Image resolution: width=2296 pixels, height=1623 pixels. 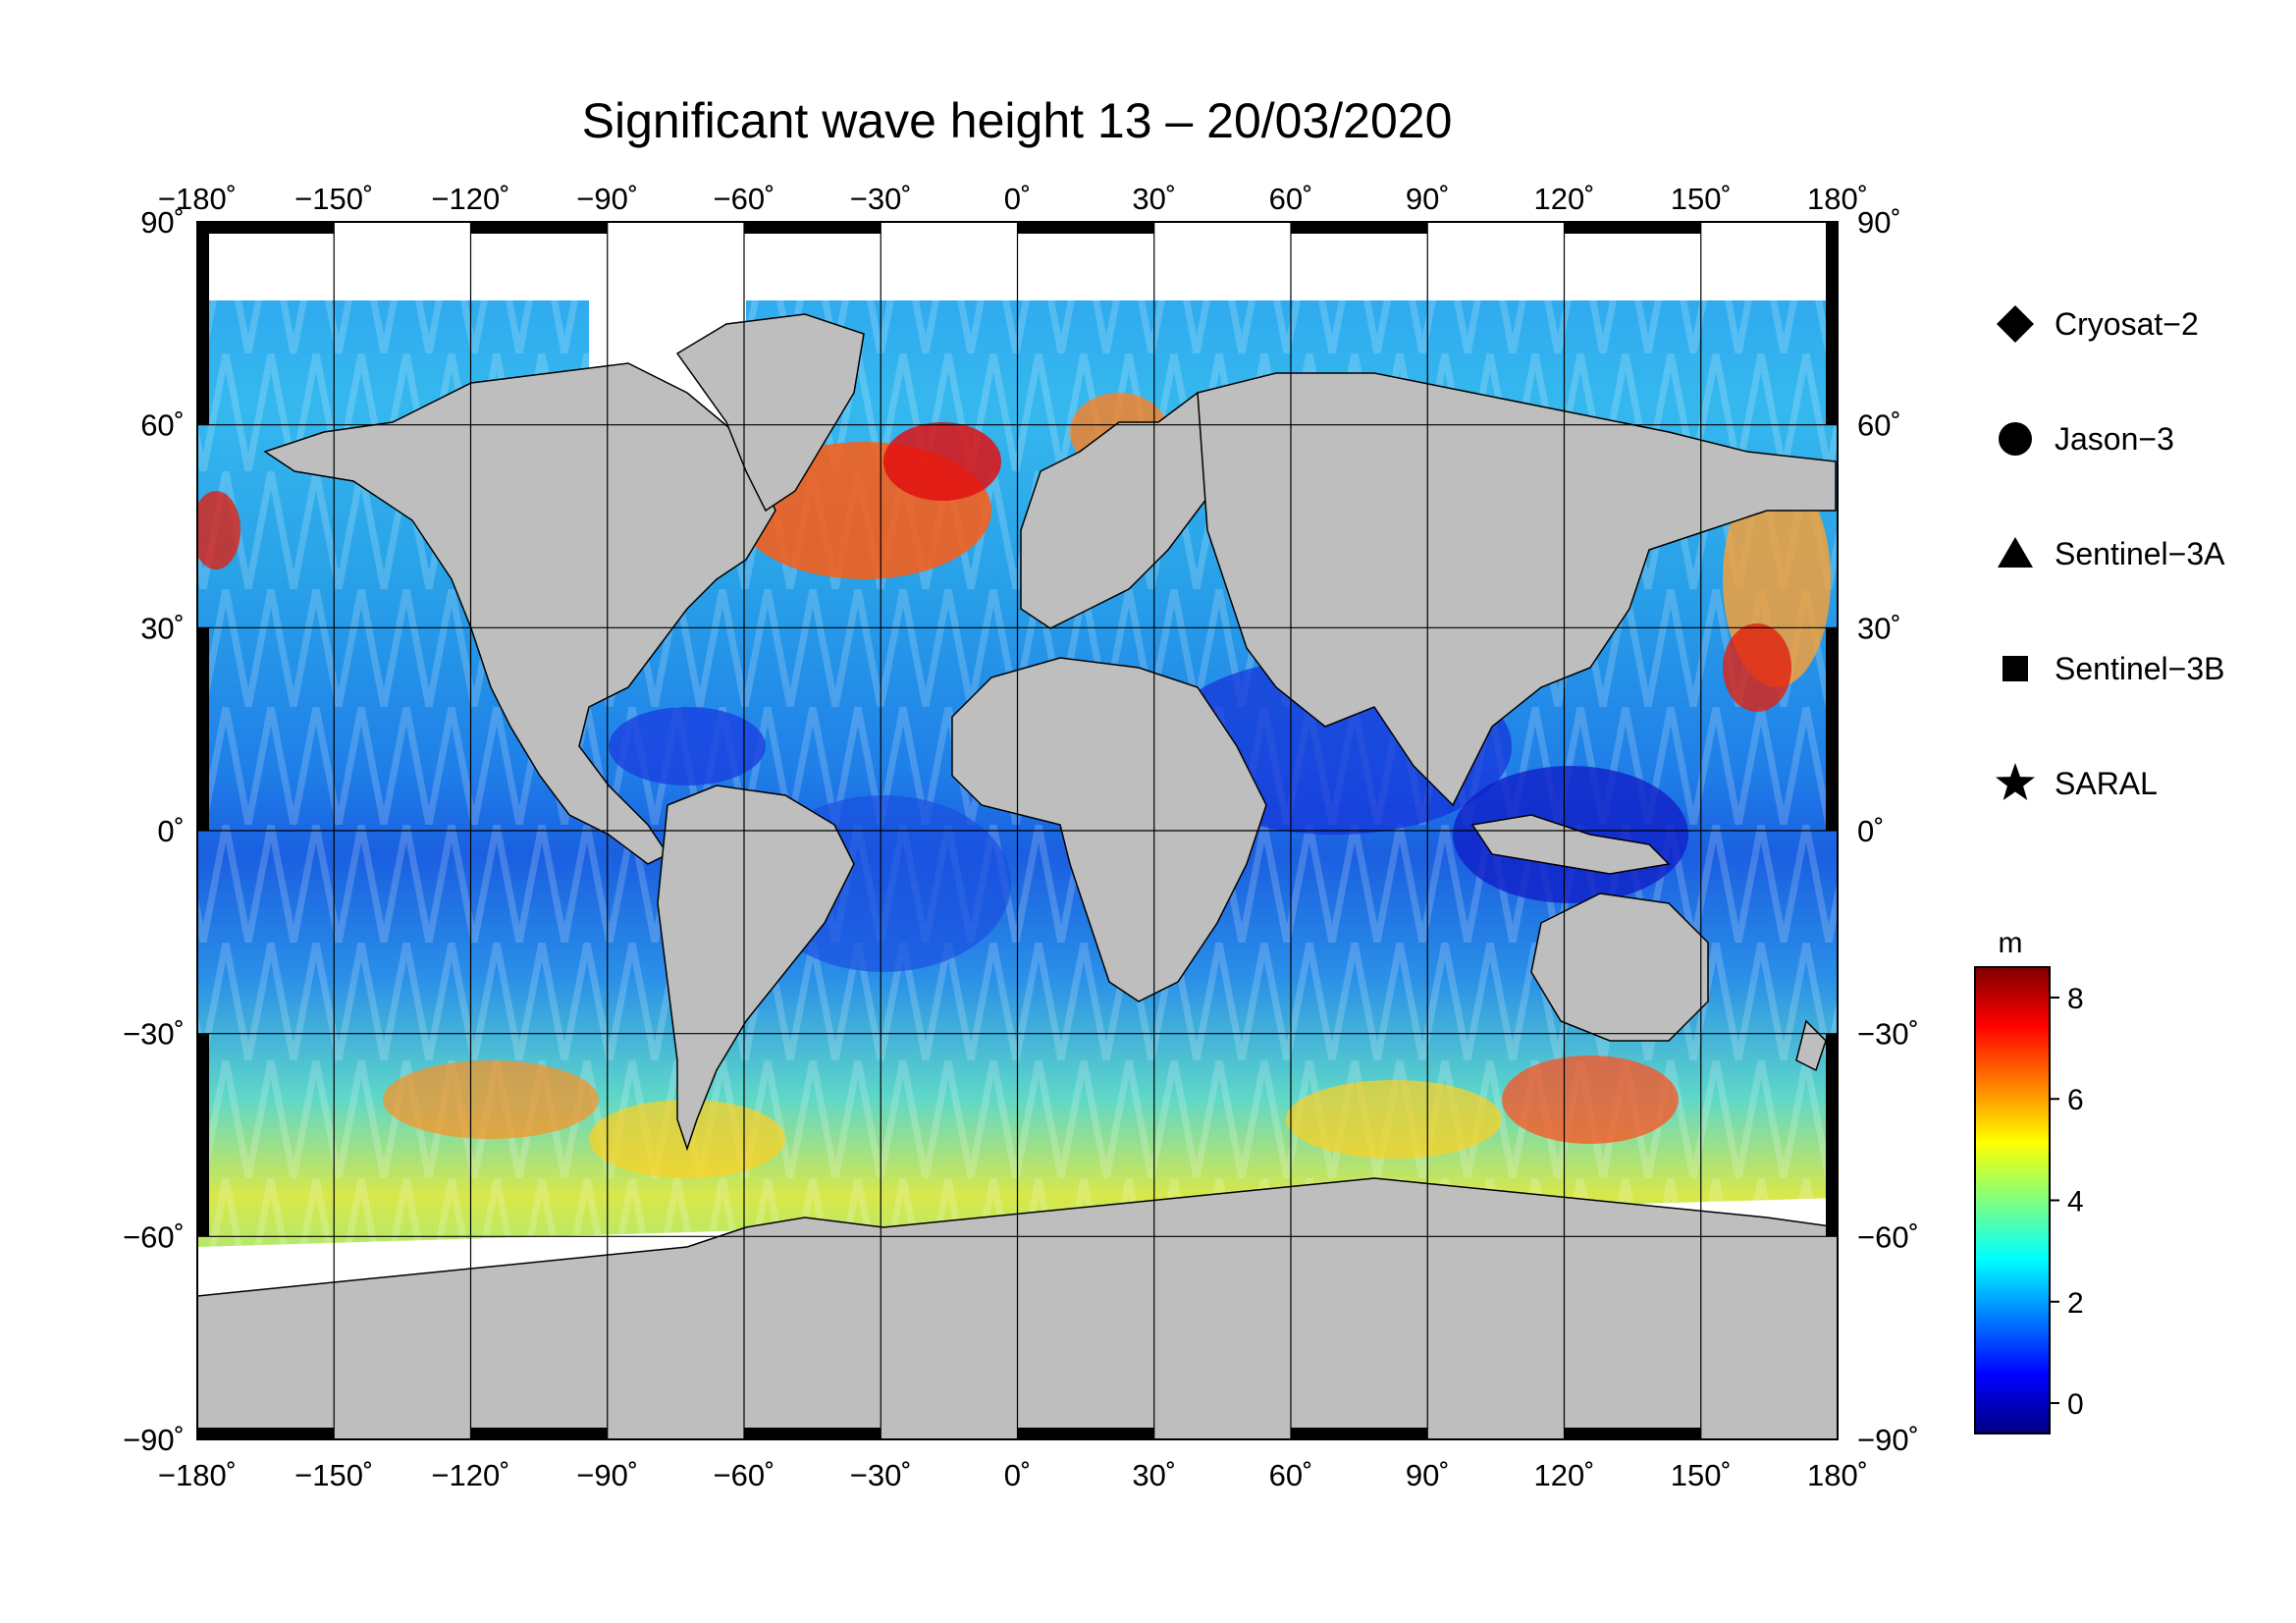 What do you see at coordinates (162, 222) in the screenshot?
I see `lat-tick-label-left: 90˚` at bounding box center [162, 222].